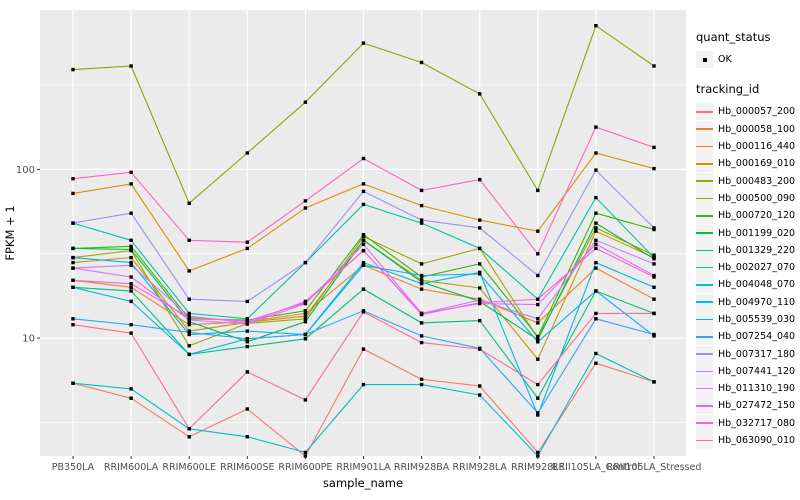  I want to click on legend-item: Hb_000483_200, so click(748, 181).